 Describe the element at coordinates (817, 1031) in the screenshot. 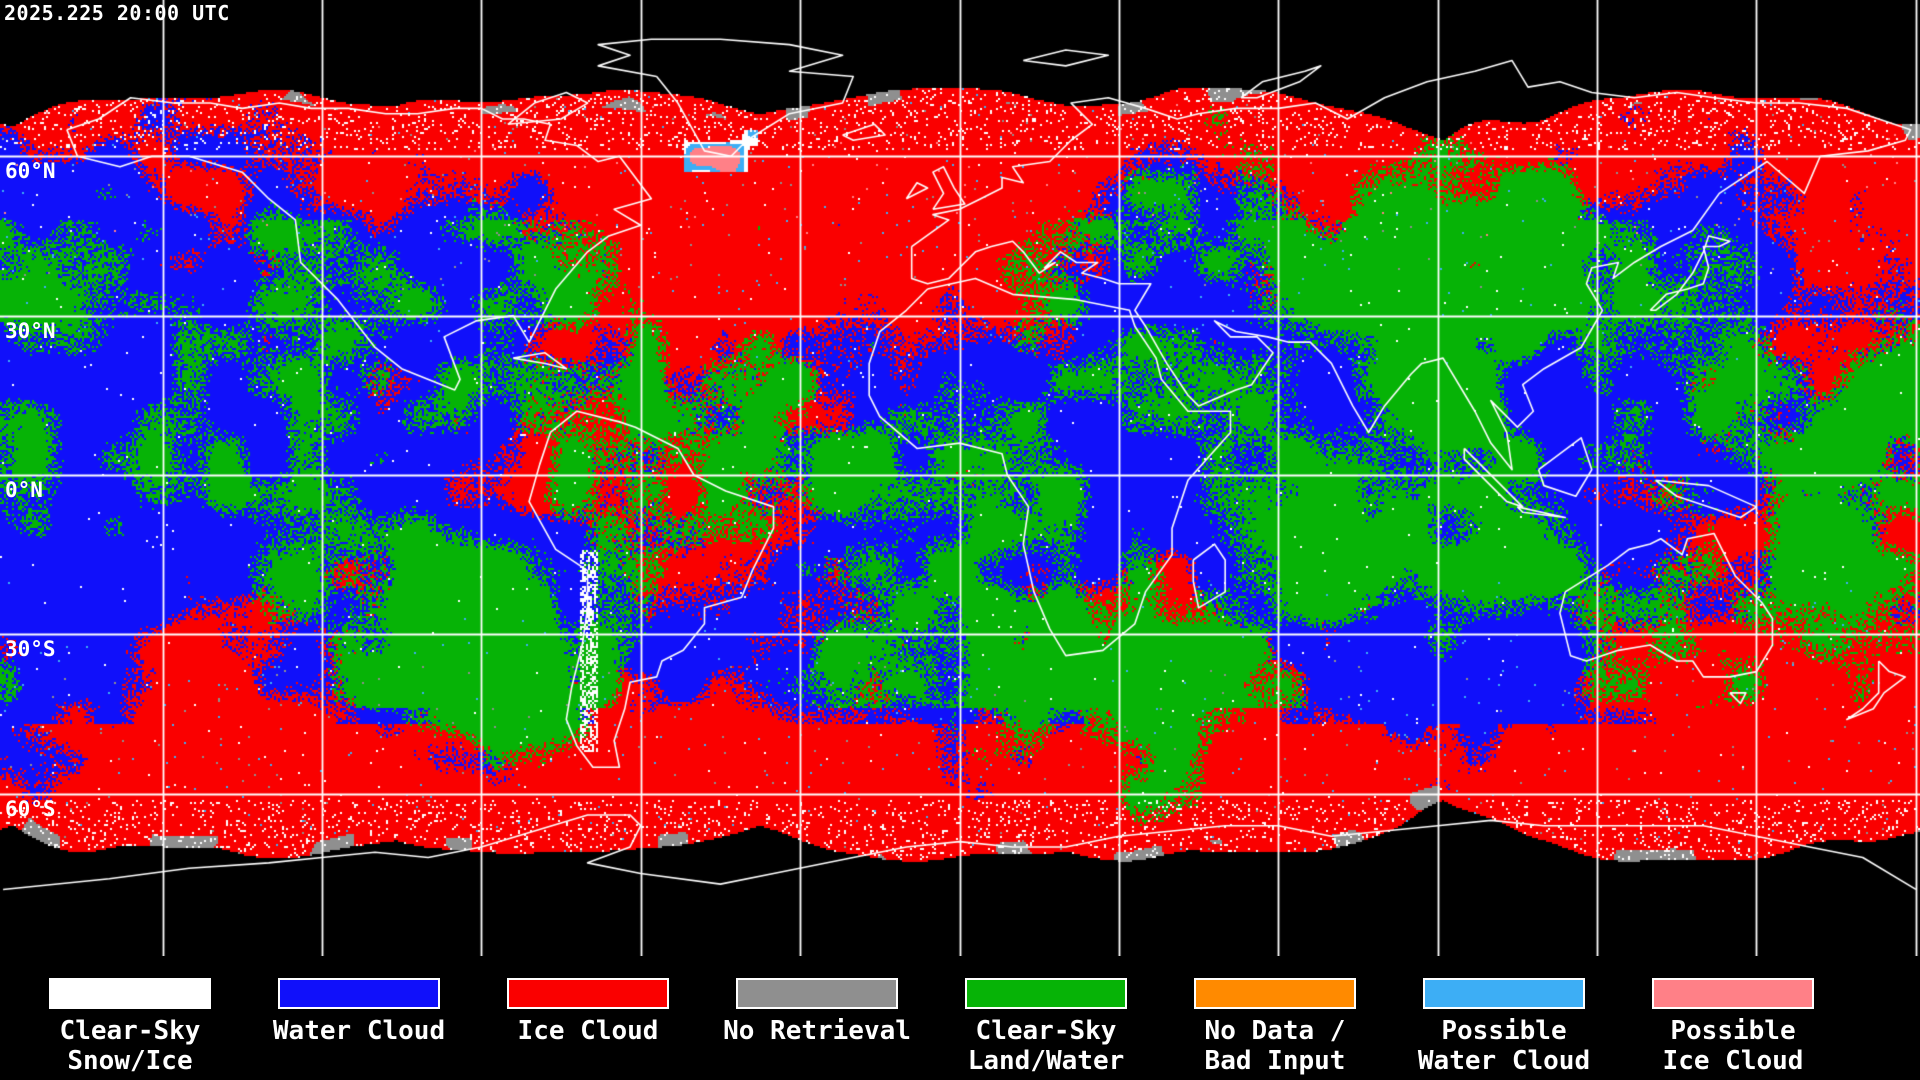

I see `legend-label: No Retrieval` at that location.